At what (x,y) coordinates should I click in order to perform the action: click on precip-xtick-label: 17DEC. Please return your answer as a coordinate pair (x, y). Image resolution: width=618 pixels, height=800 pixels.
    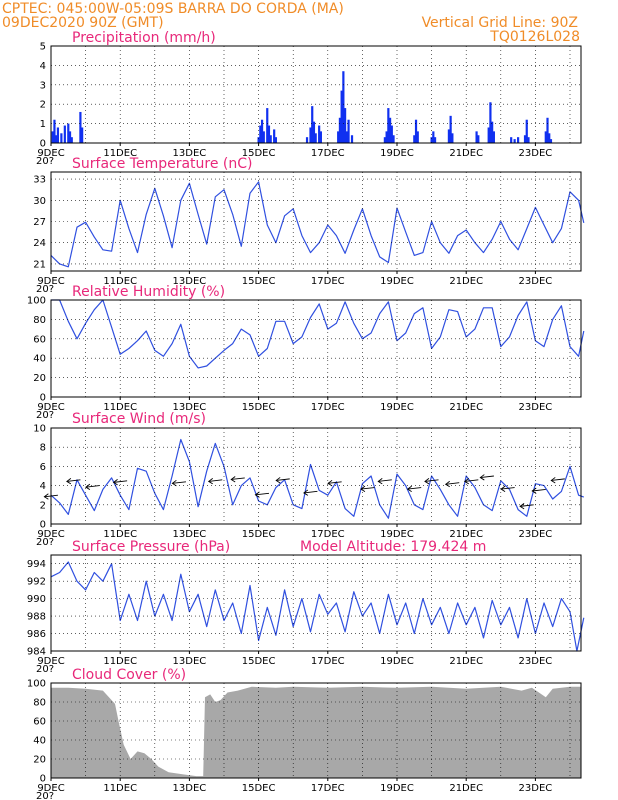
    Looking at the image, I should click on (328, 153).